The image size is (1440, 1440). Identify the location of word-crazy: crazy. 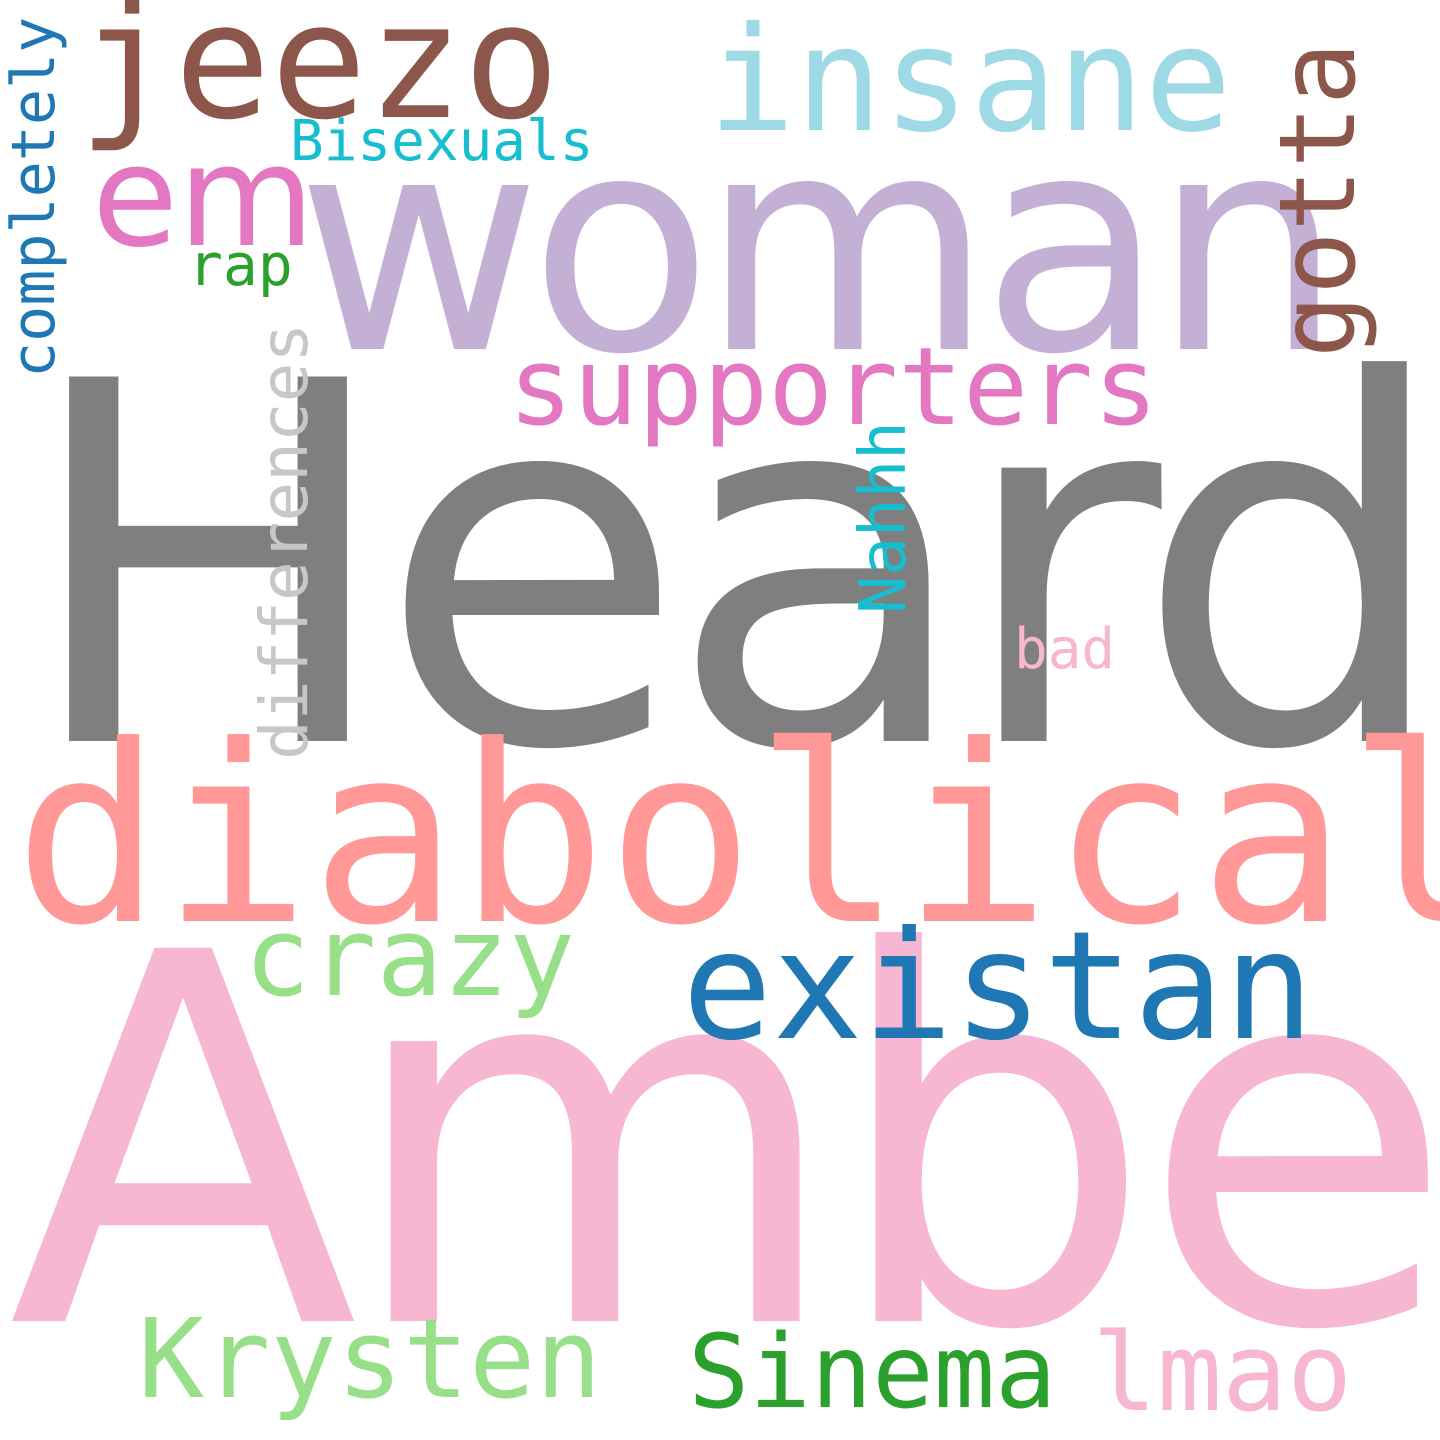
(410, 957).